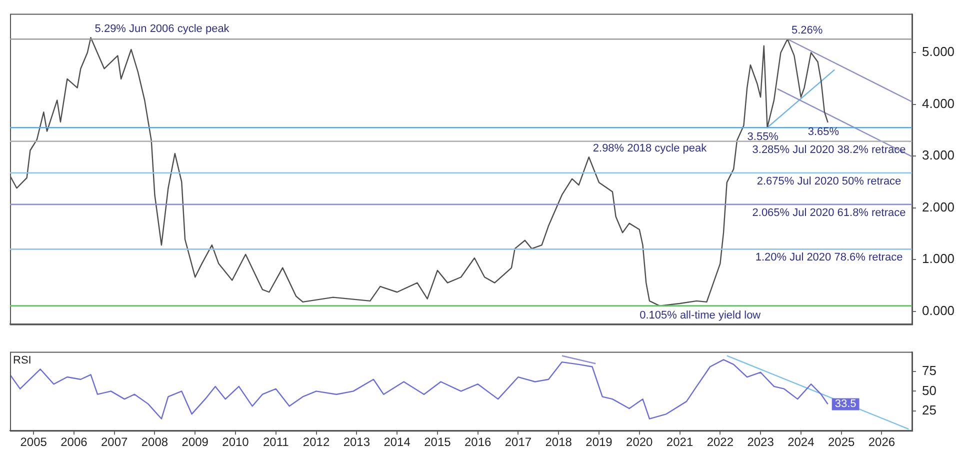 The height and width of the screenshot is (451, 974). Describe the element at coordinates (801, 442) in the screenshot. I see `x-tick-label: 2024` at that location.